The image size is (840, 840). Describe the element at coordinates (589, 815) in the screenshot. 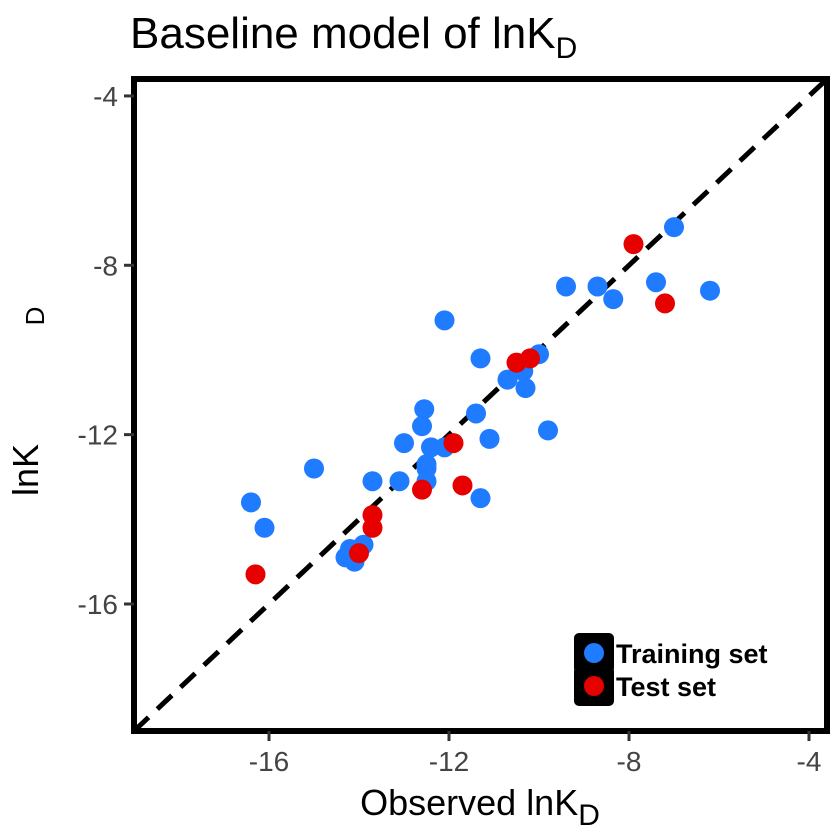

I see `x-axis-label-subscript: D` at that location.